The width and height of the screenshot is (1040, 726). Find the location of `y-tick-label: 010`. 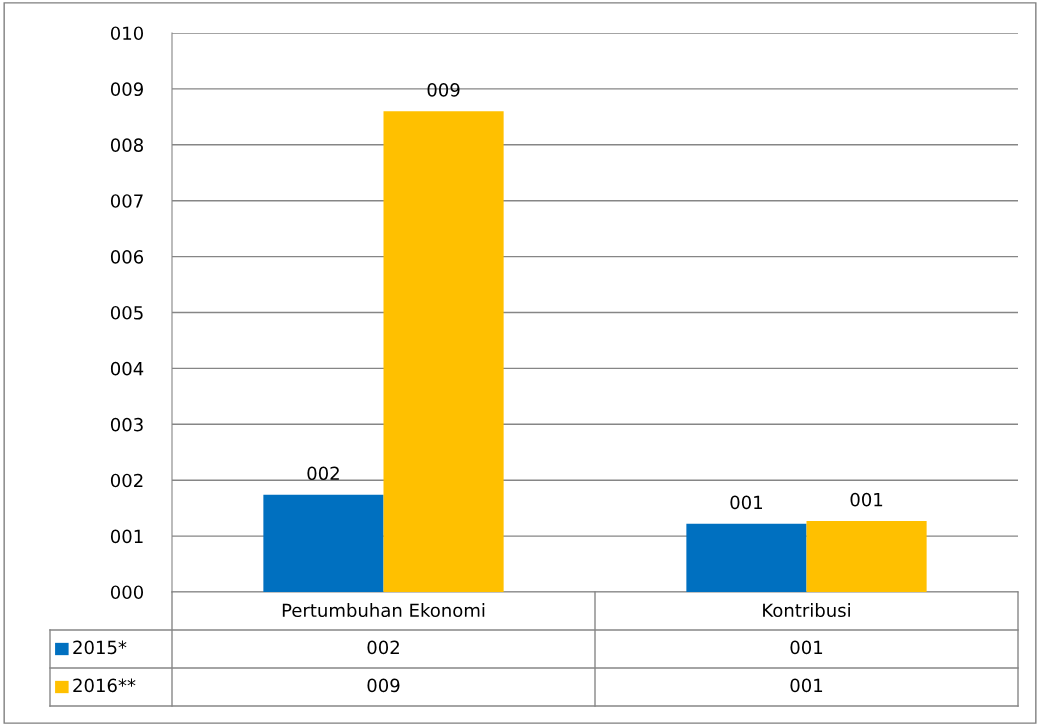

y-tick-label: 010 is located at coordinates (127, 33).